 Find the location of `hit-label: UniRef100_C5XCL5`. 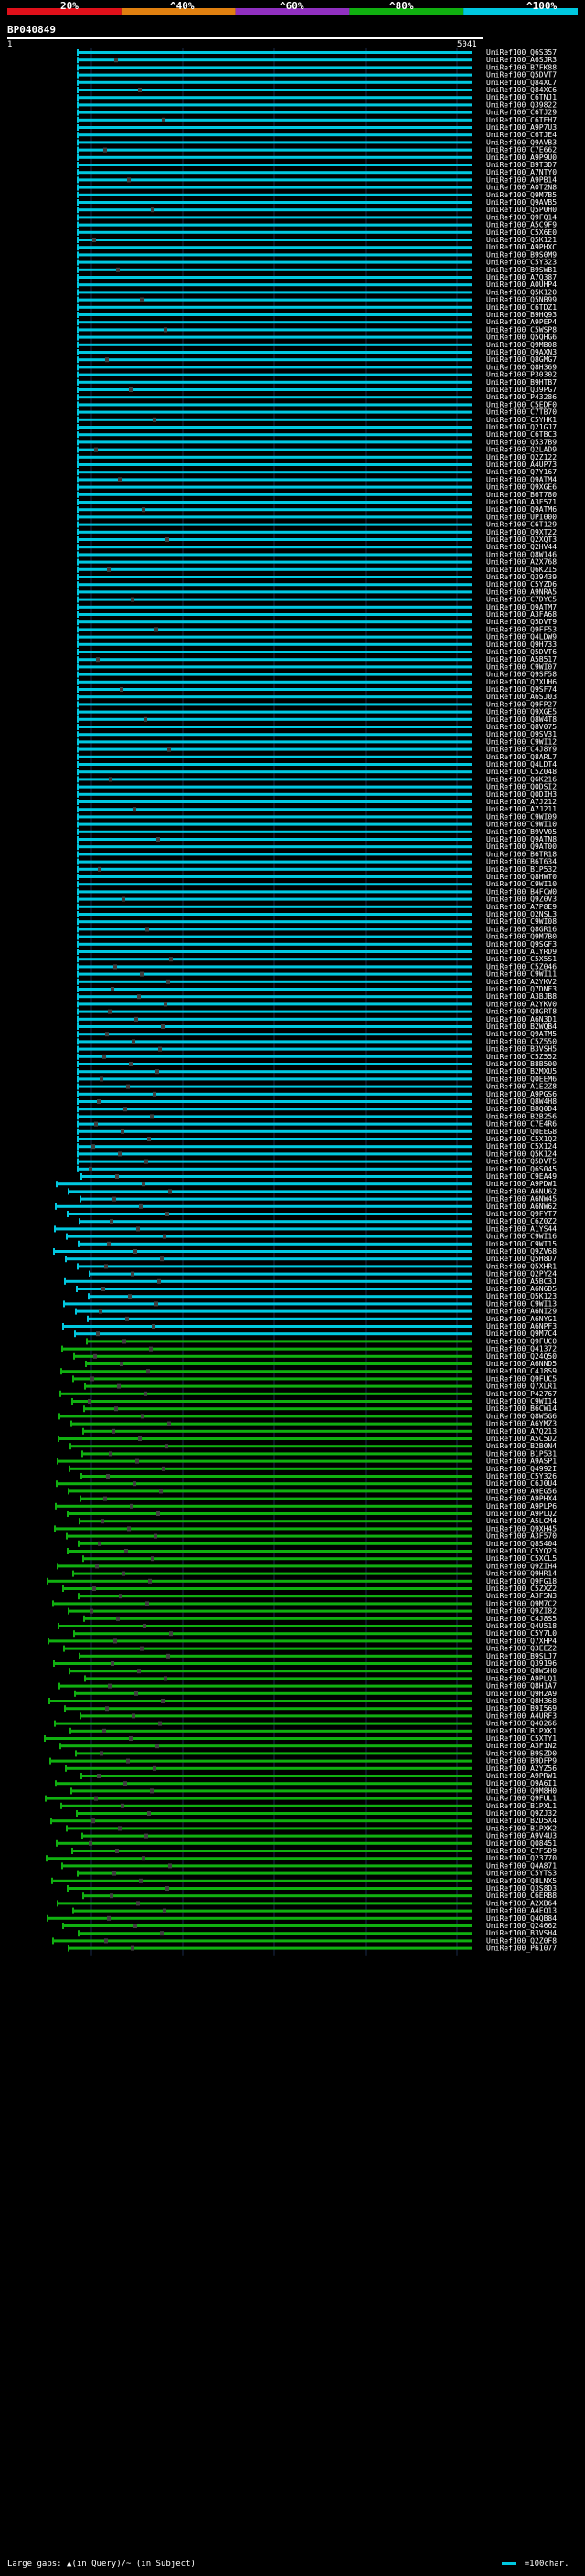

hit-label: UniRef100_C5XCL5 is located at coordinates (521, 1558).